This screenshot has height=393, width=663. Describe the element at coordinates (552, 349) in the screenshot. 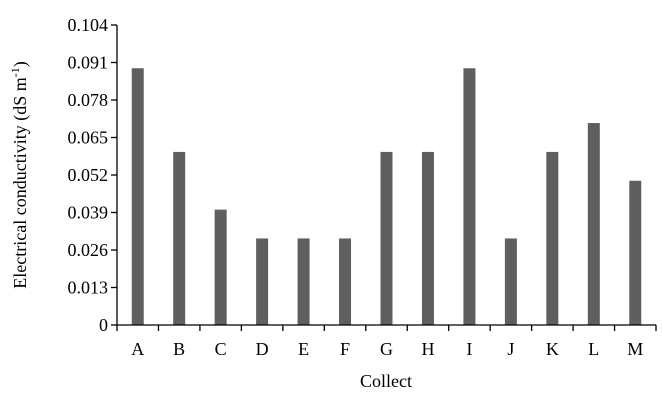

I see `x-tick-label: K` at that location.